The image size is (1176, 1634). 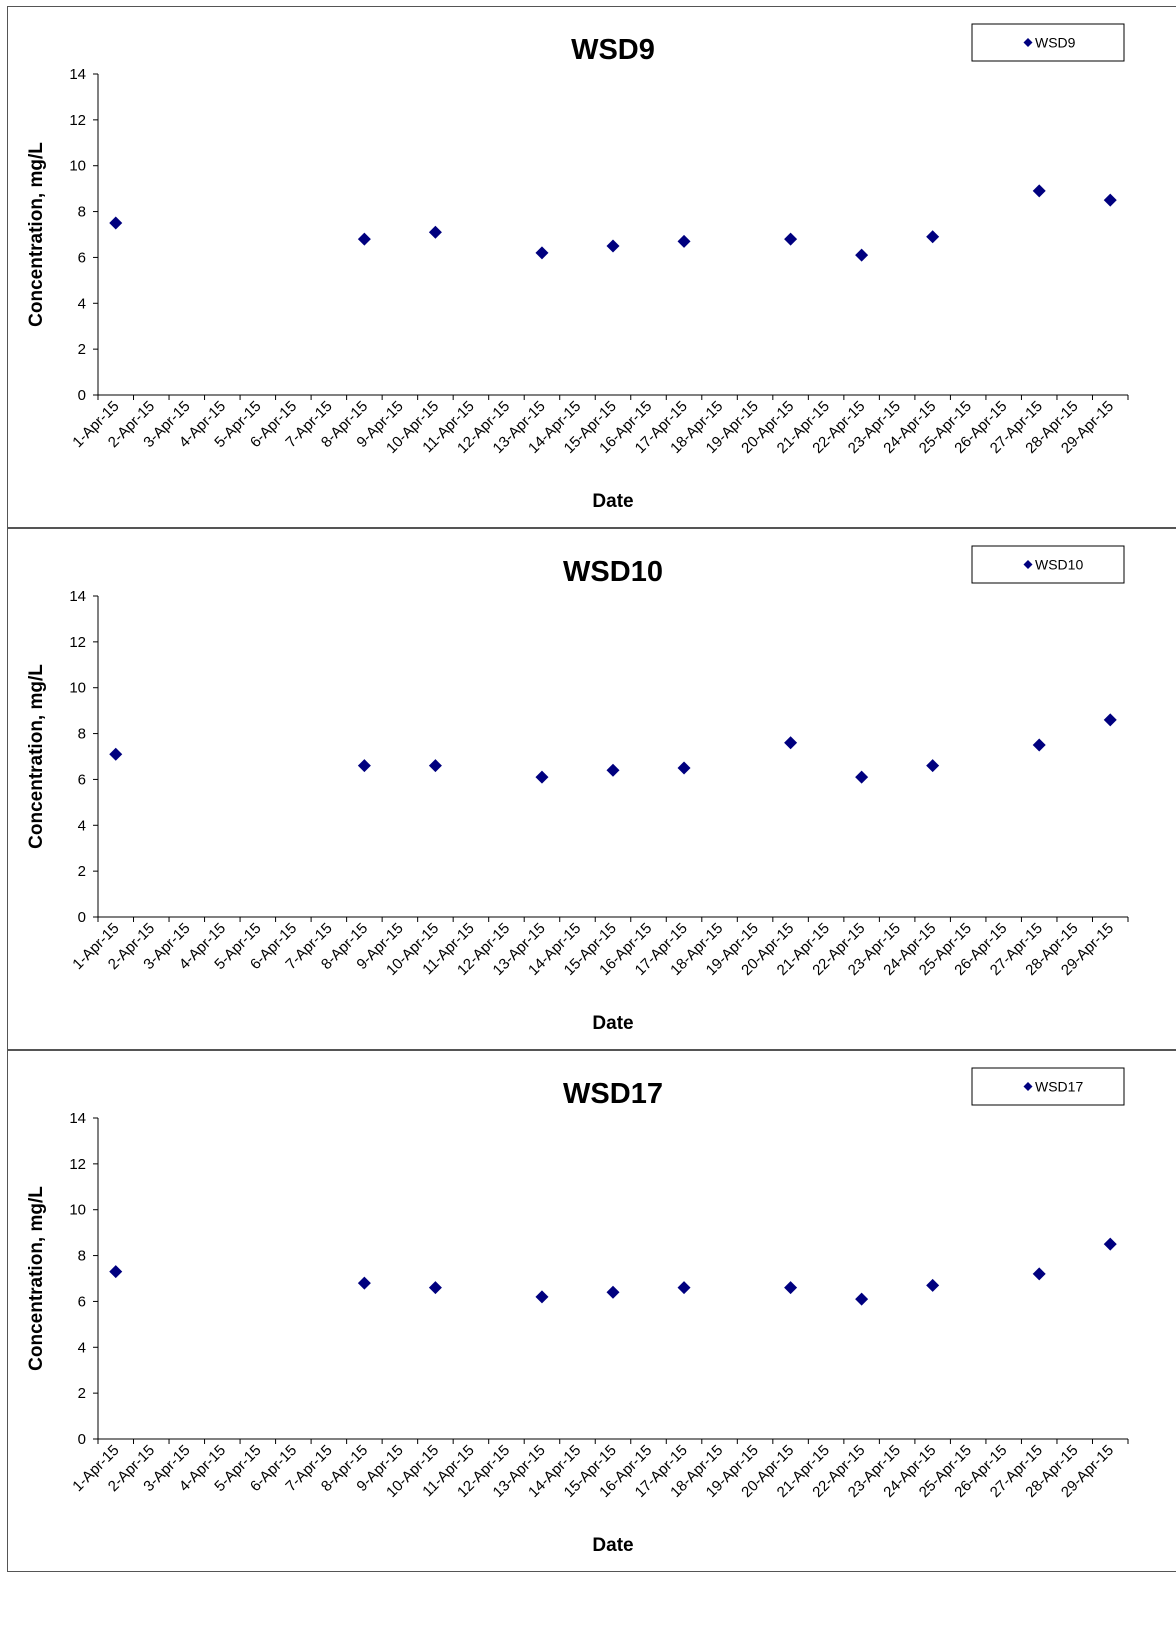 I want to click on legend-label: WSD10, so click(x=1059, y=565).